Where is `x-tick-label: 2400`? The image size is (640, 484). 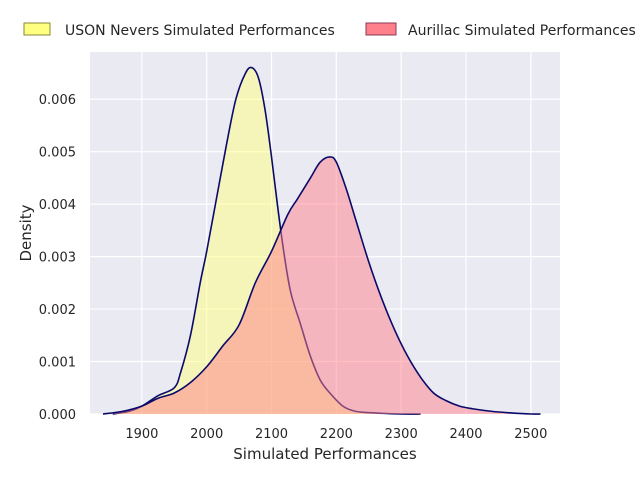 x-tick-label: 2400 is located at coordinates (465, 434).